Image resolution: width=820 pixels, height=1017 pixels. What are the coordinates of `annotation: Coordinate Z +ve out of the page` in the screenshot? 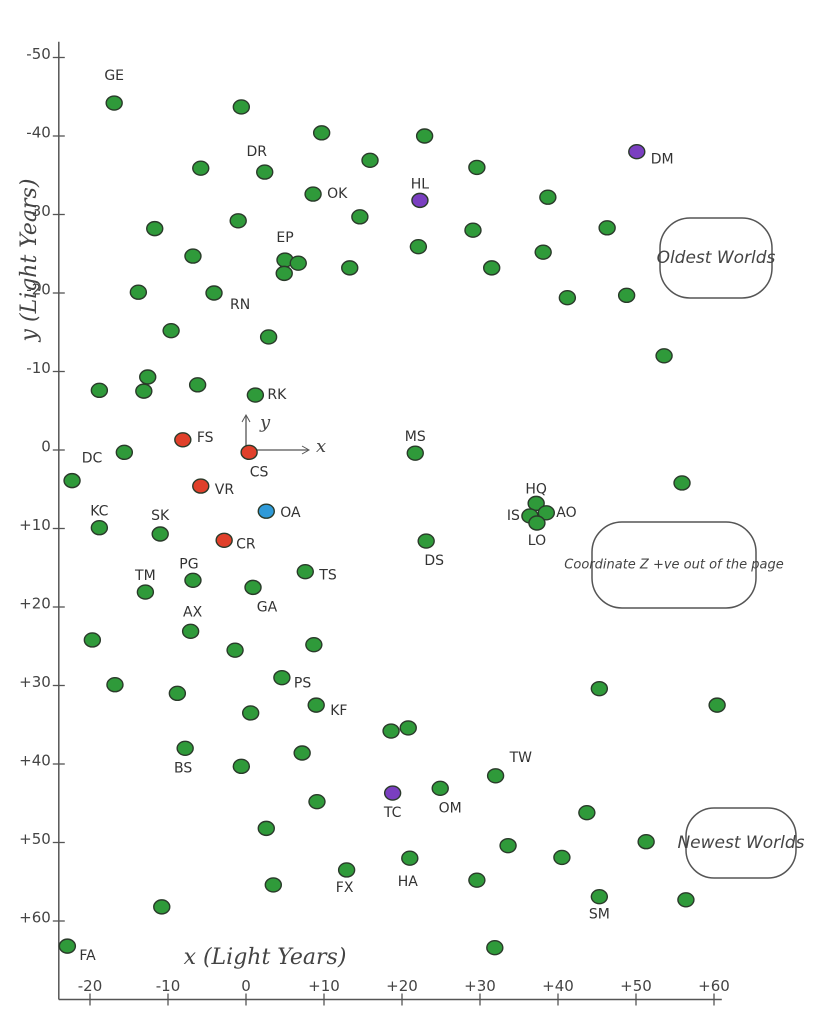 It's located at (673, 565).